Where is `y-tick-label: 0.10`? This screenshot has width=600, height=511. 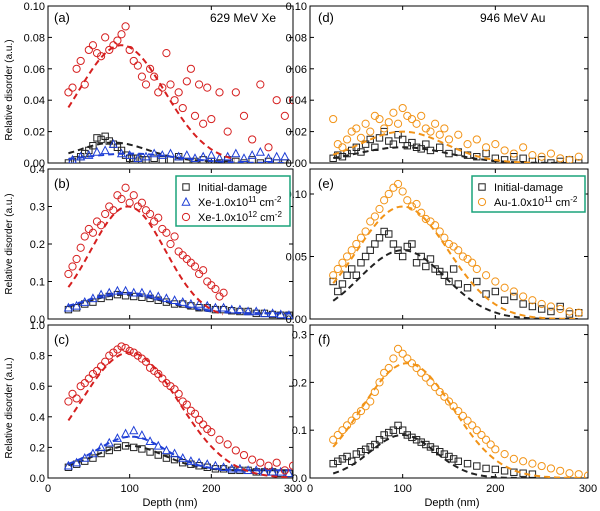 y-tick-label: 0.10 is located at coordinates (34, 7).